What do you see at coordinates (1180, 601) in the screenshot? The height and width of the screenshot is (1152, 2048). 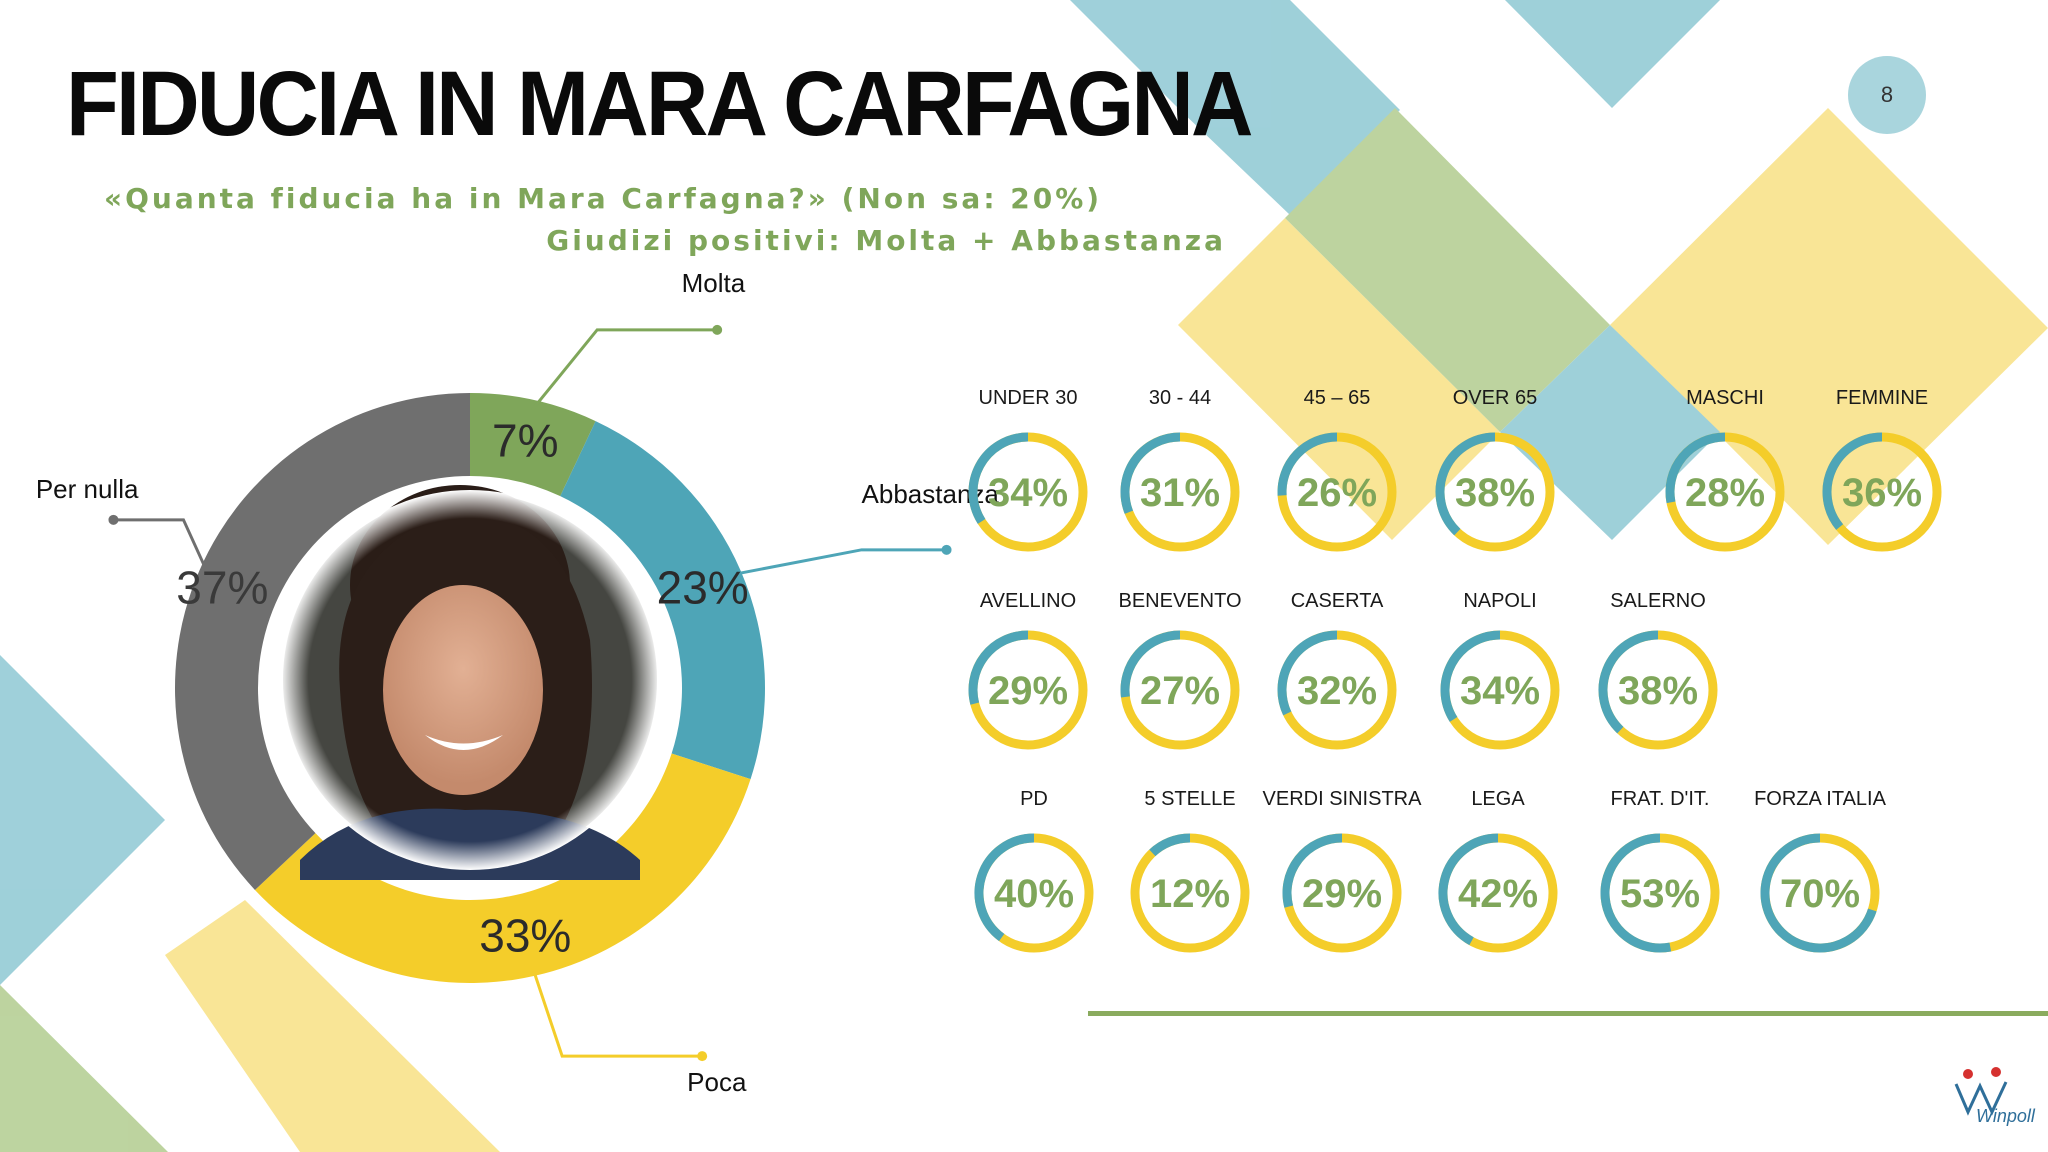 I see `gauge-label: BENEVENTO` at bounding box center [1180, 601].